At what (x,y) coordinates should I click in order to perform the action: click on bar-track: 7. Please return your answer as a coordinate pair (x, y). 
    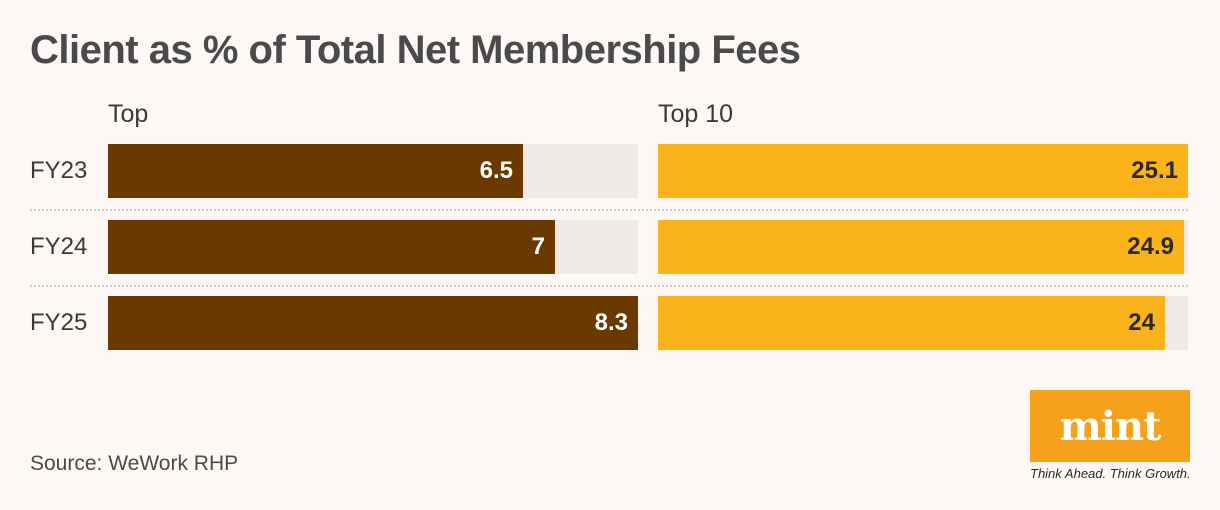
    Looking at the image, I should click on (373, 247).